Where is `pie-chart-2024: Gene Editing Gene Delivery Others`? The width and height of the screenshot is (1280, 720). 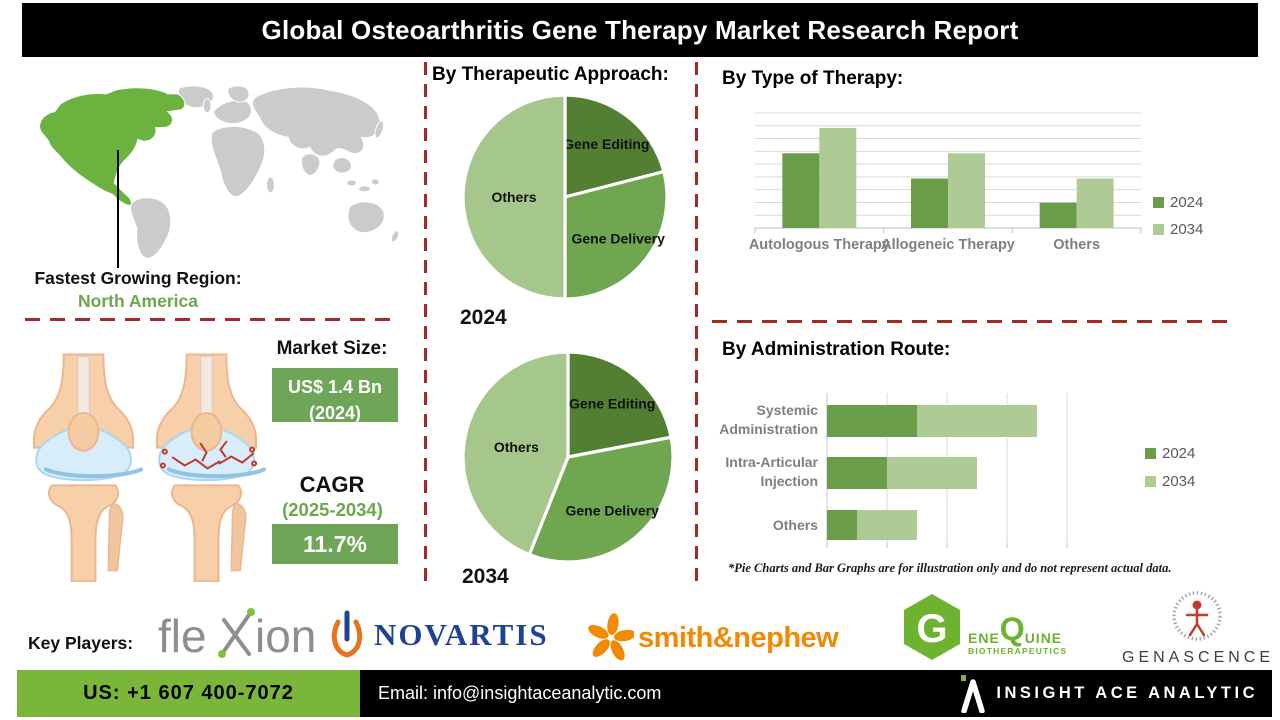 pie-chart-2024: Gene Editing Gene Delivery Others is located at coordinates (565, 197).